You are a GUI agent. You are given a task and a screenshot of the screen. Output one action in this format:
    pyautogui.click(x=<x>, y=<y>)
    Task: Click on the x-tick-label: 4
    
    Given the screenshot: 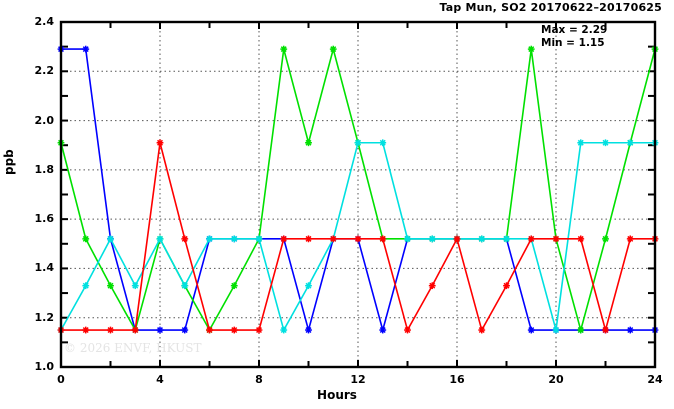 What is the action you would take?
    pyautogui.click(x=160, y=379)
    